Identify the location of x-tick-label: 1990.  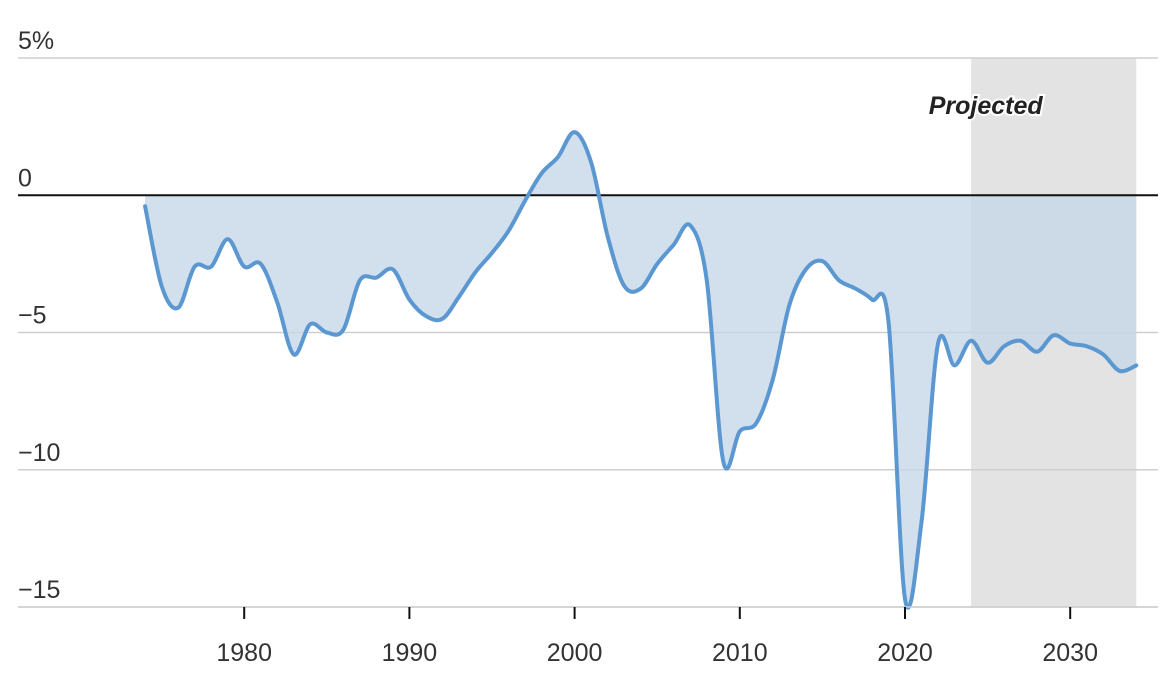
(410, 653).